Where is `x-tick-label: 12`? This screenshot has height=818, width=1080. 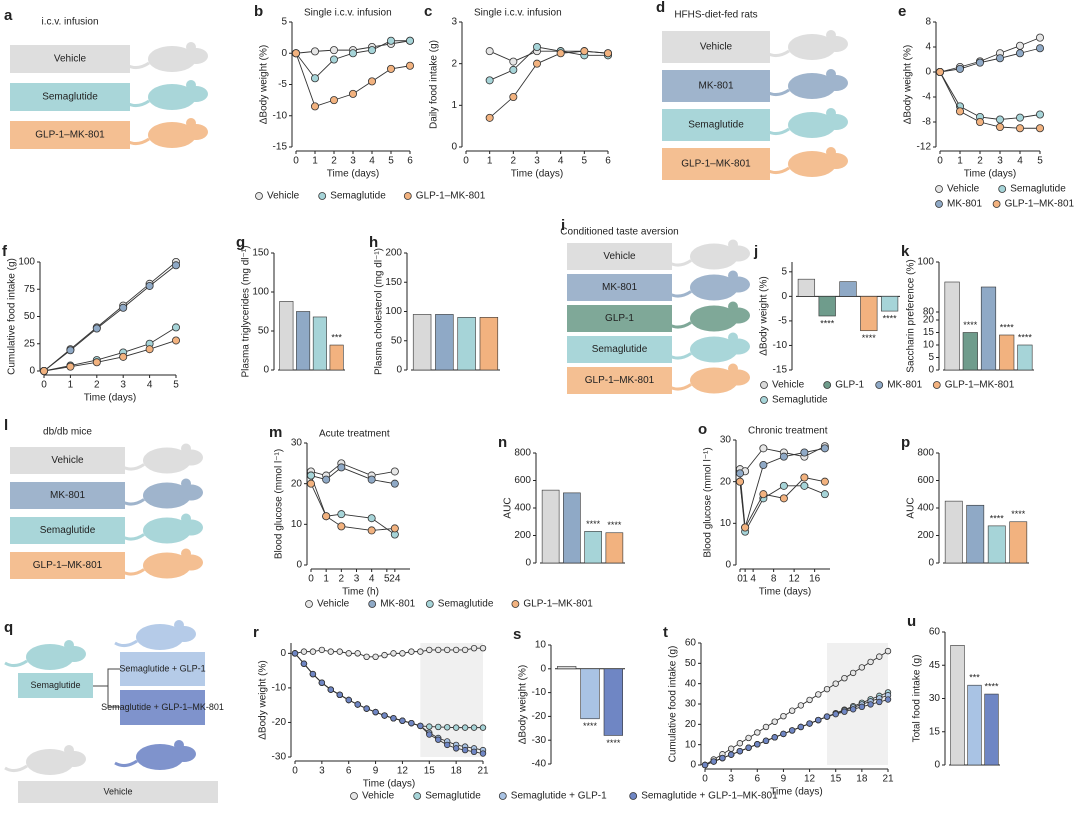 x-tick-label: 12 is located at coordinates (795, 579).